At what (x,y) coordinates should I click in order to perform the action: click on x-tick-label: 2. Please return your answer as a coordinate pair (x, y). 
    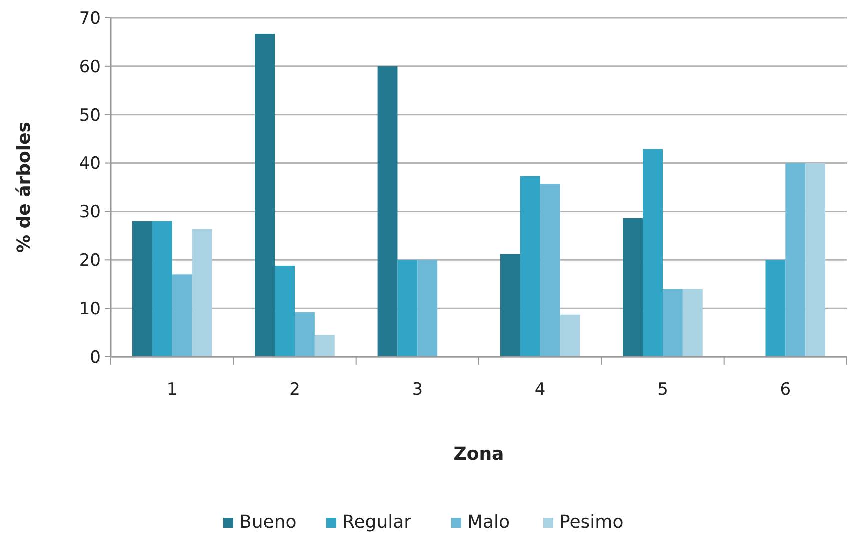
    Looking at the image, I should click on (295, 390).